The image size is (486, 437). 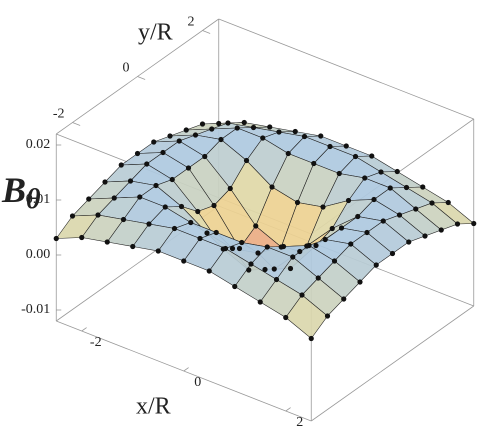 What do you see at coordinates (191, 22) in the screenshot?
I see `y-tick-label: 2` at bounding box center [191, 22].